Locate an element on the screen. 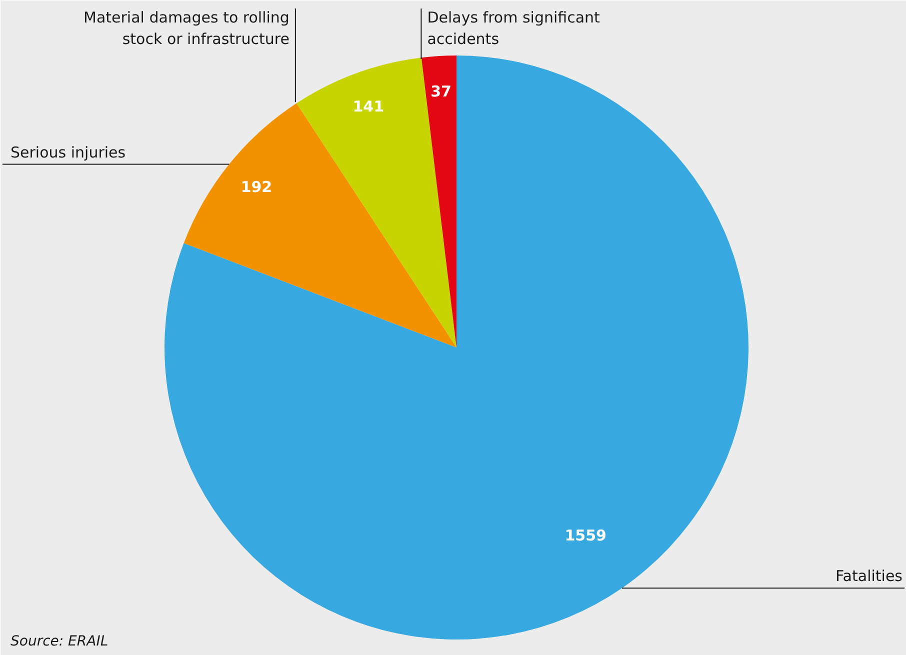 This screenshot has width=906, height=655. data-label: 141 is located at coordinates (368, 107).